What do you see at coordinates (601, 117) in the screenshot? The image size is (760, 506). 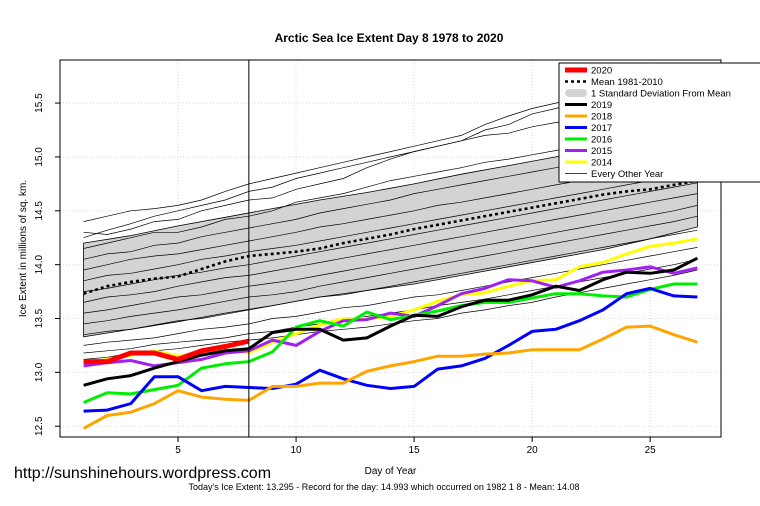 I see `legend-label-4: 2018` at bounding box center [601, 117].